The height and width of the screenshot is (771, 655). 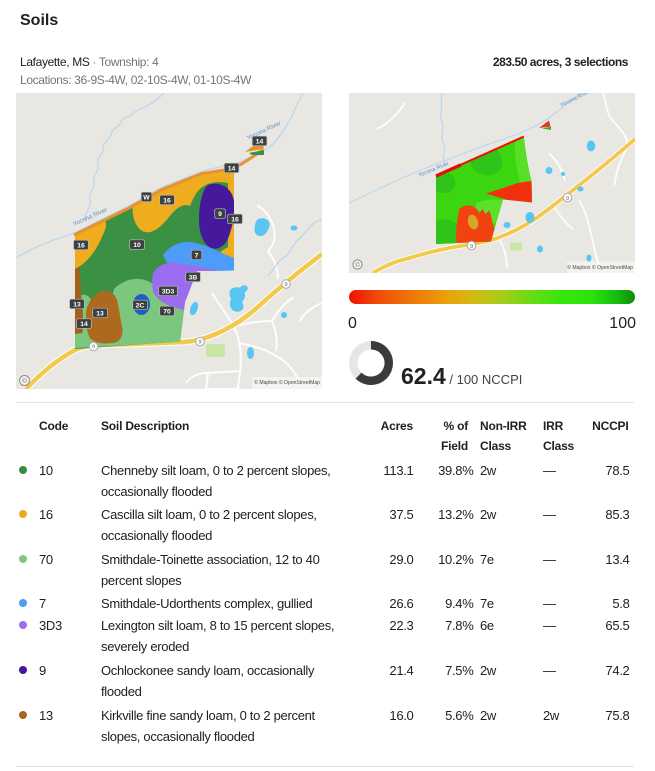 What do you see at coordinates (197, 256) in the screenshot?
I see `svg-text: 7` at bounding box center [197, 256].